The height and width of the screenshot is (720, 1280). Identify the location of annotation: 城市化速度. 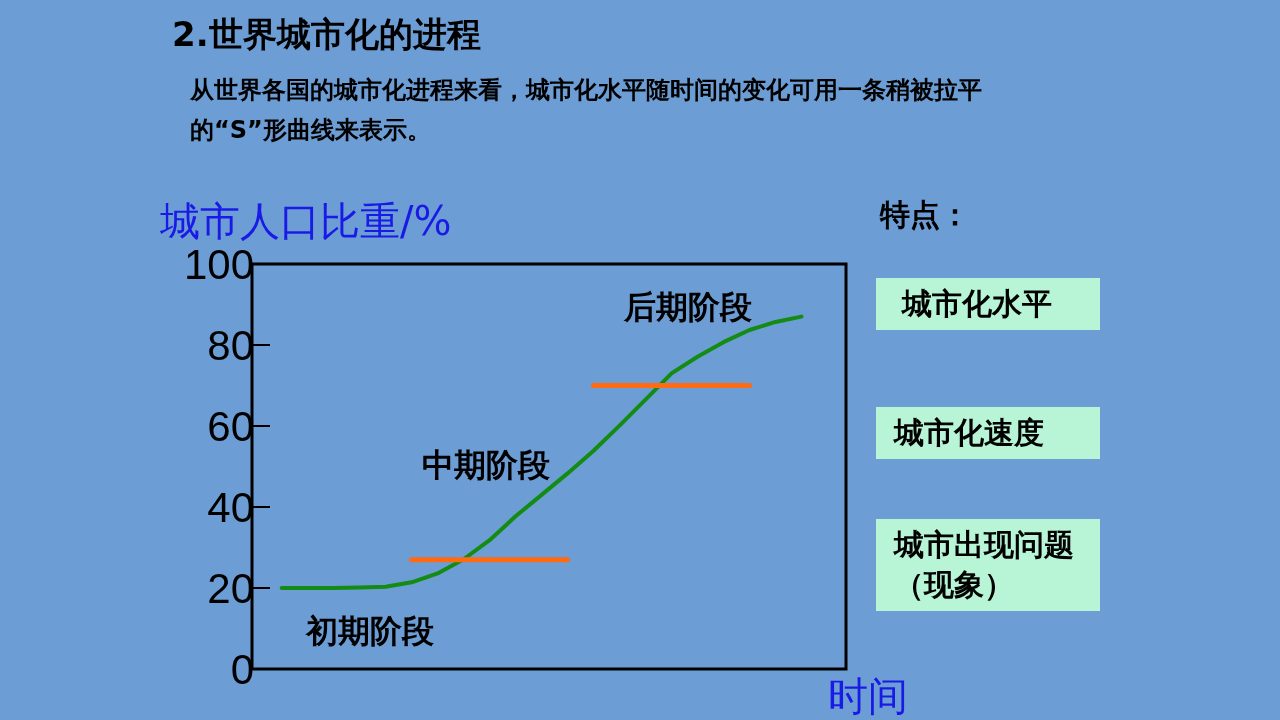
(988, 433).